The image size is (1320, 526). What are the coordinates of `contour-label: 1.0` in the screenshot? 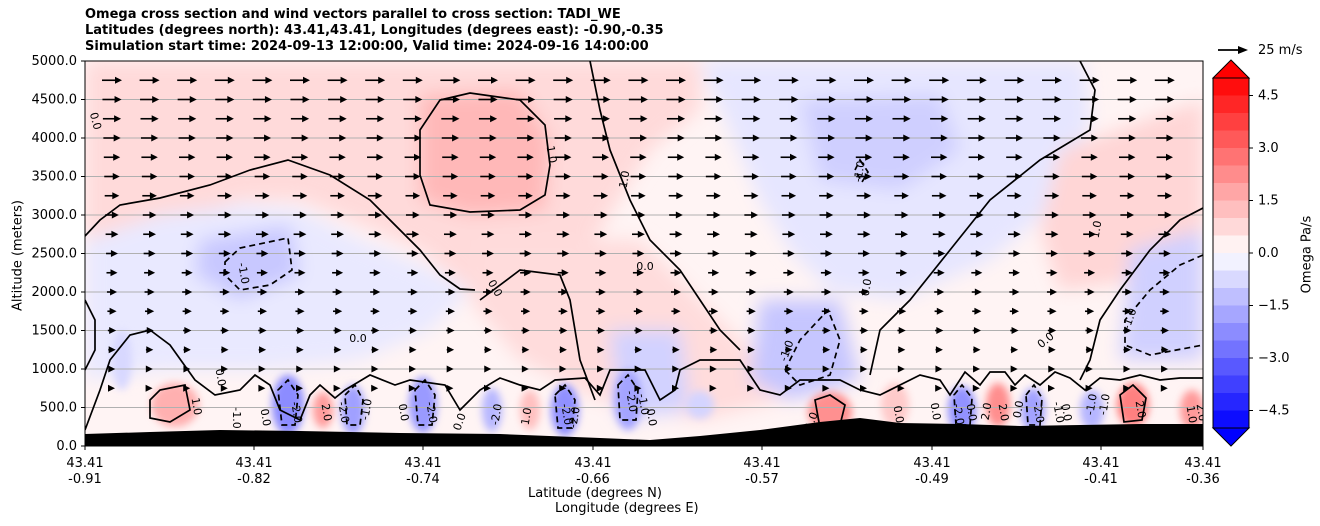 It's located at (625, 179).